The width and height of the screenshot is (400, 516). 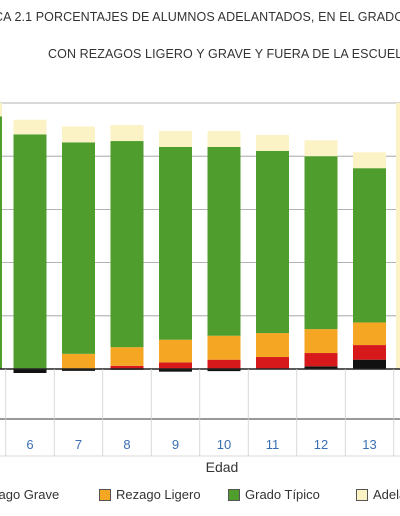 I want to click on bar-partial-left-top, so click(x=1, y=110).